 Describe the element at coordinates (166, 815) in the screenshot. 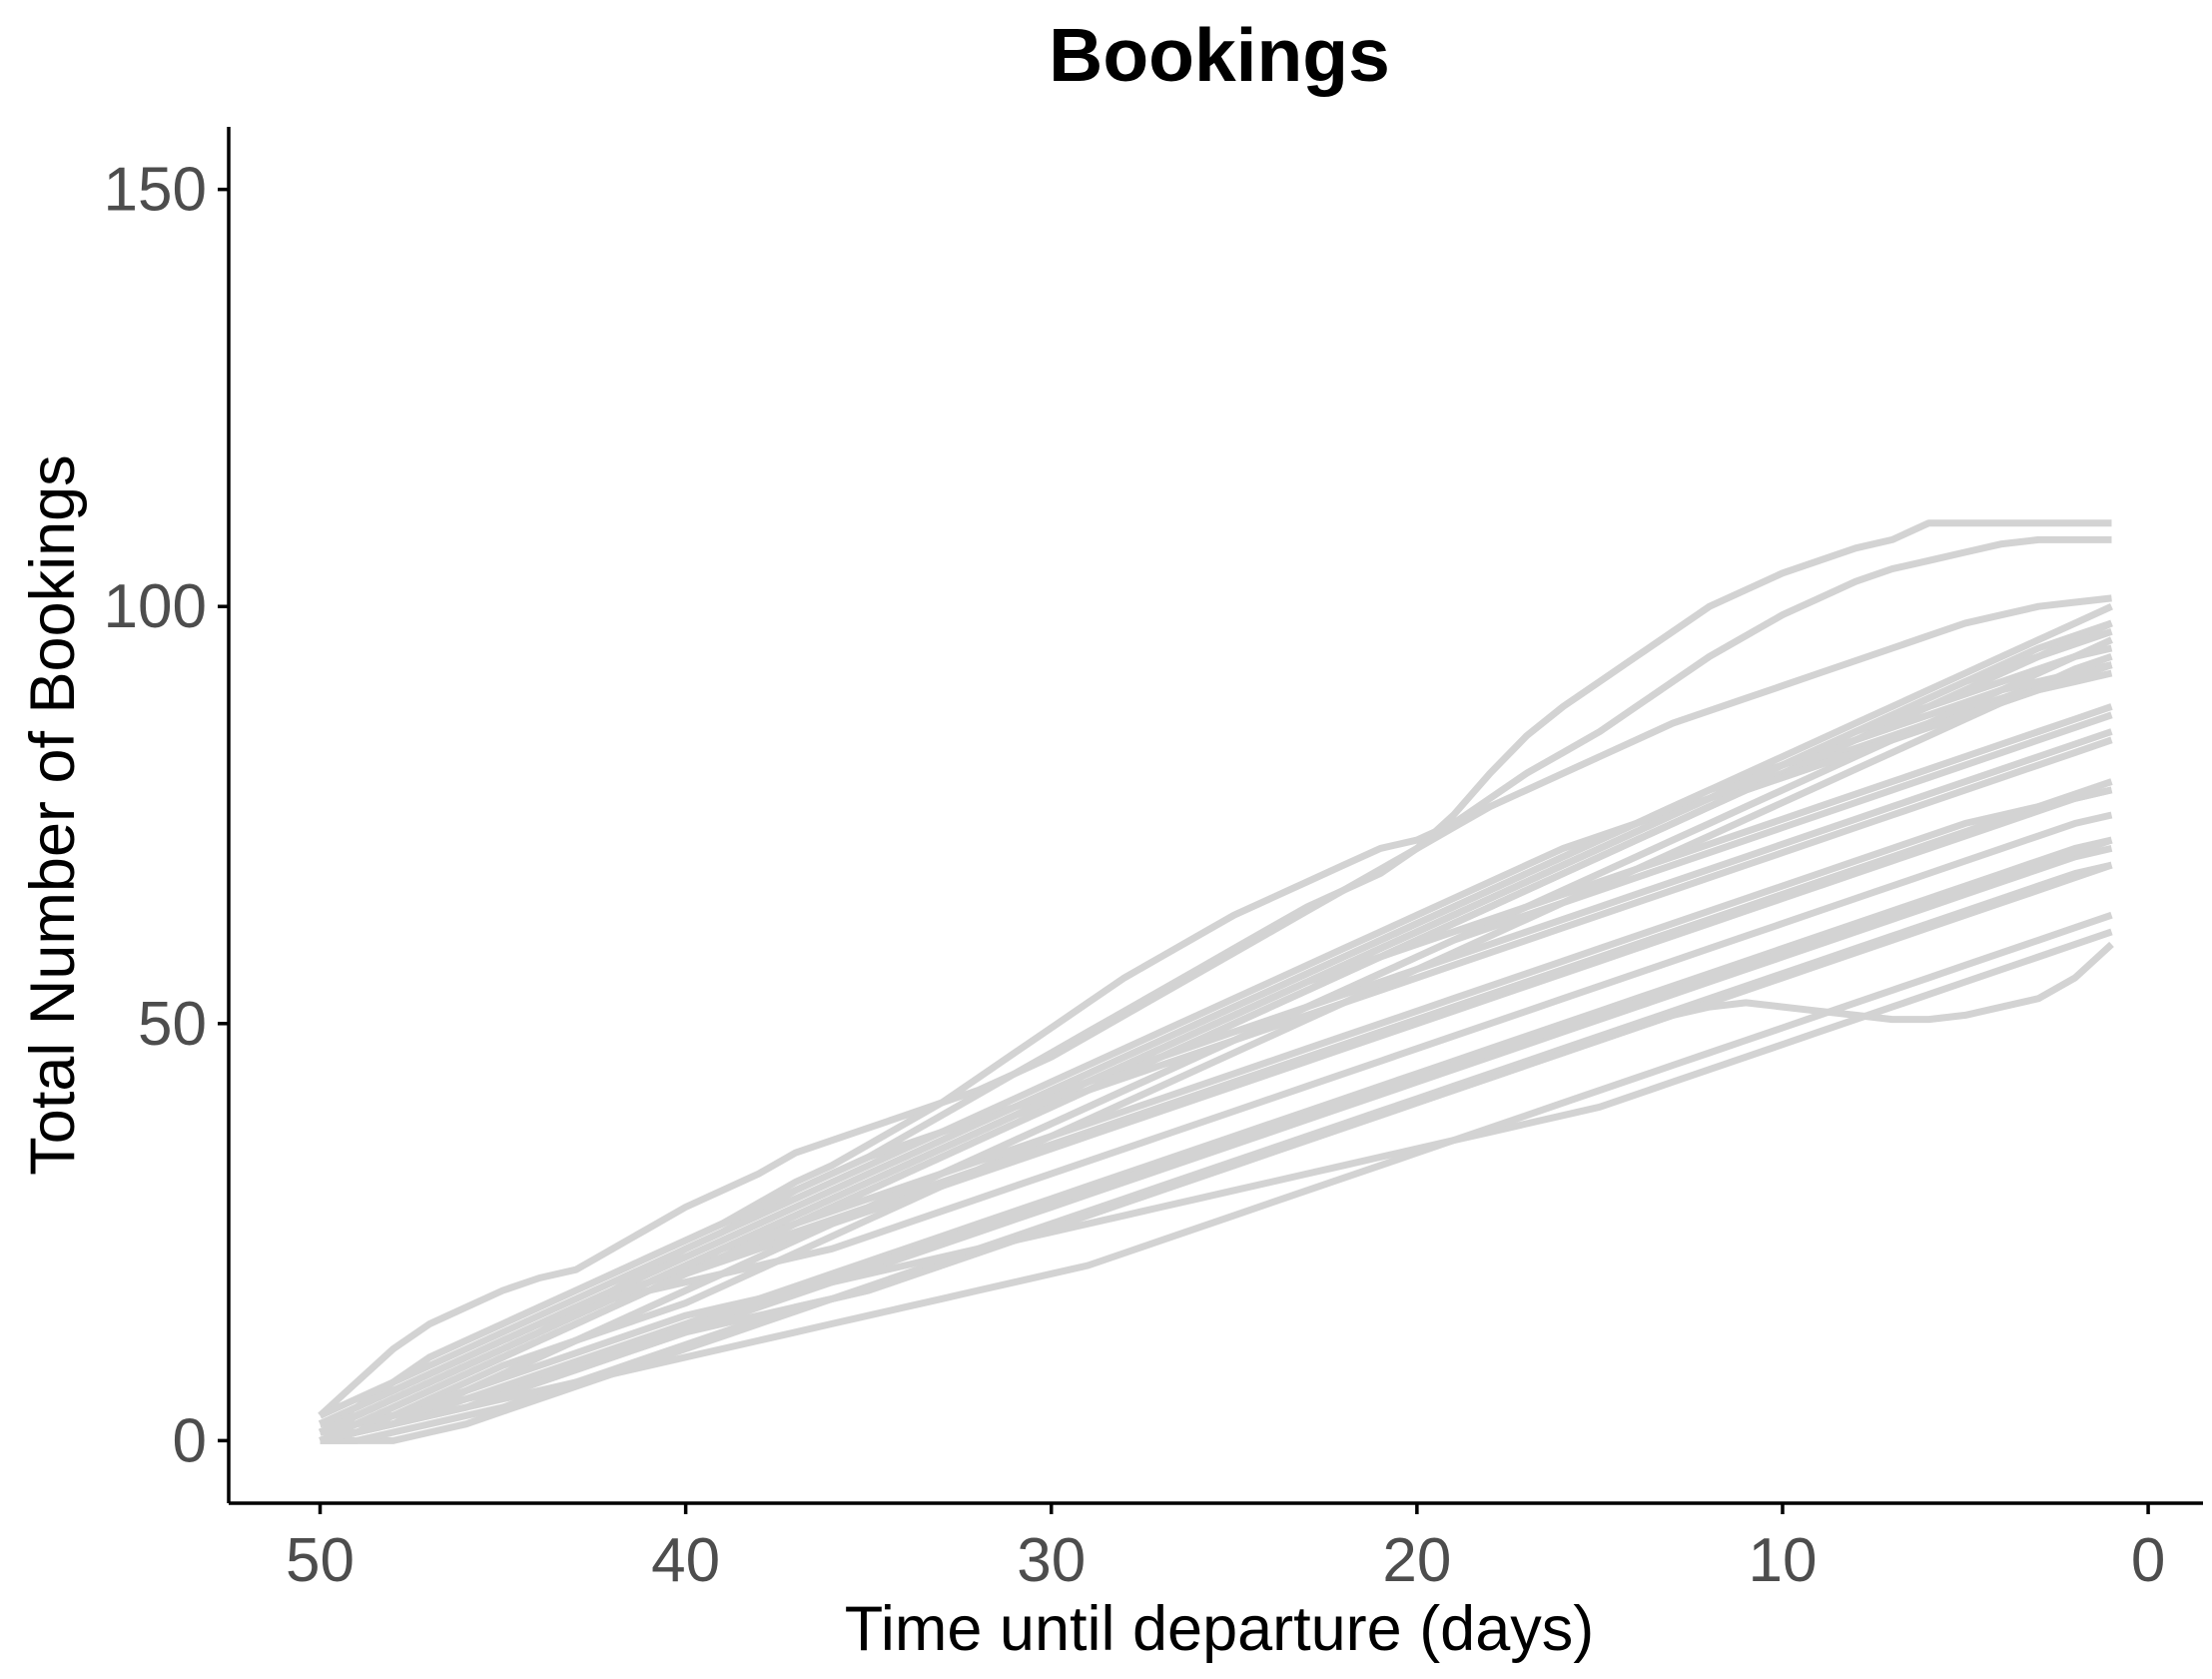

I see `y-axis-ticks: 0 50 100 150` at that location.